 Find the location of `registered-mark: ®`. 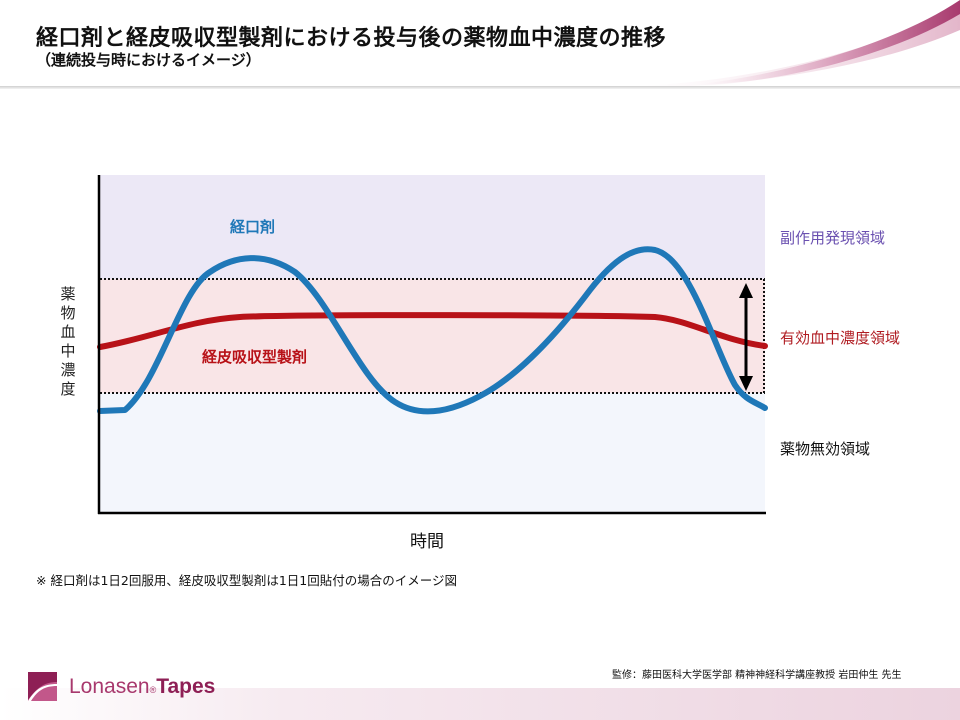

registered-mark: ® is located at coordinates (153, 689).